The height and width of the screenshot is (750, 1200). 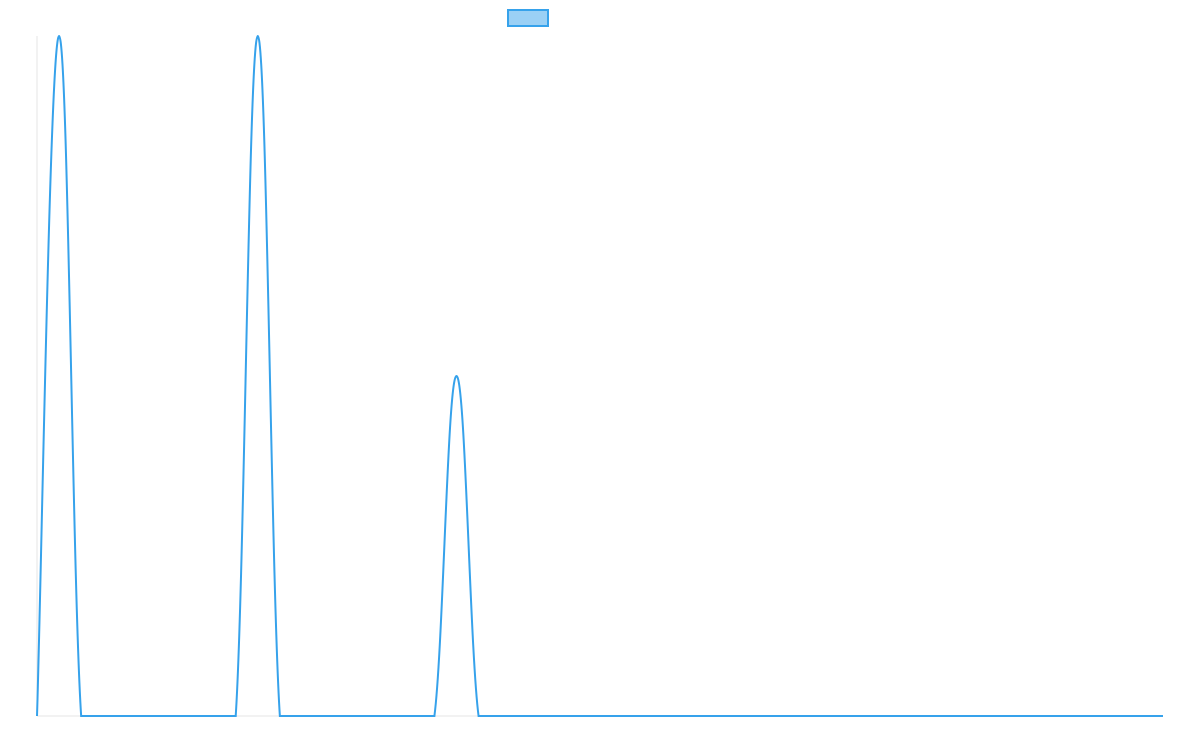 What do you see at coordinates (528, 18) in the screenshot?
I see `legend-swatch` at bounding box center [528, 18].